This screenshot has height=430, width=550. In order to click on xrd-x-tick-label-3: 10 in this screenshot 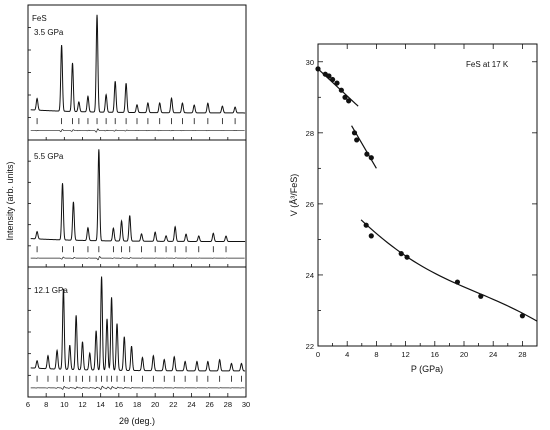, I will do `click(64, 404)`.